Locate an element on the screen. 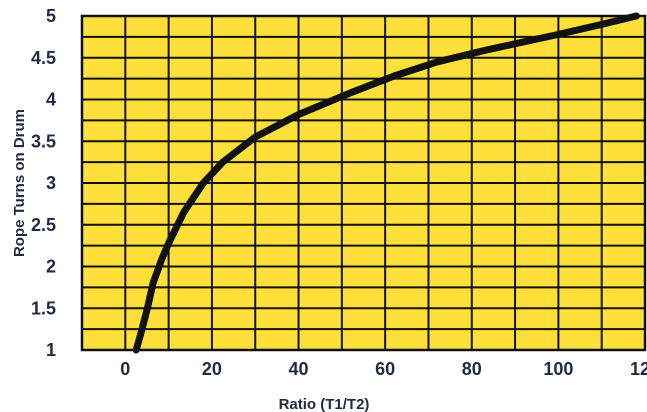  y-tick-label: 3.5 is located at coordinates (43, 141).